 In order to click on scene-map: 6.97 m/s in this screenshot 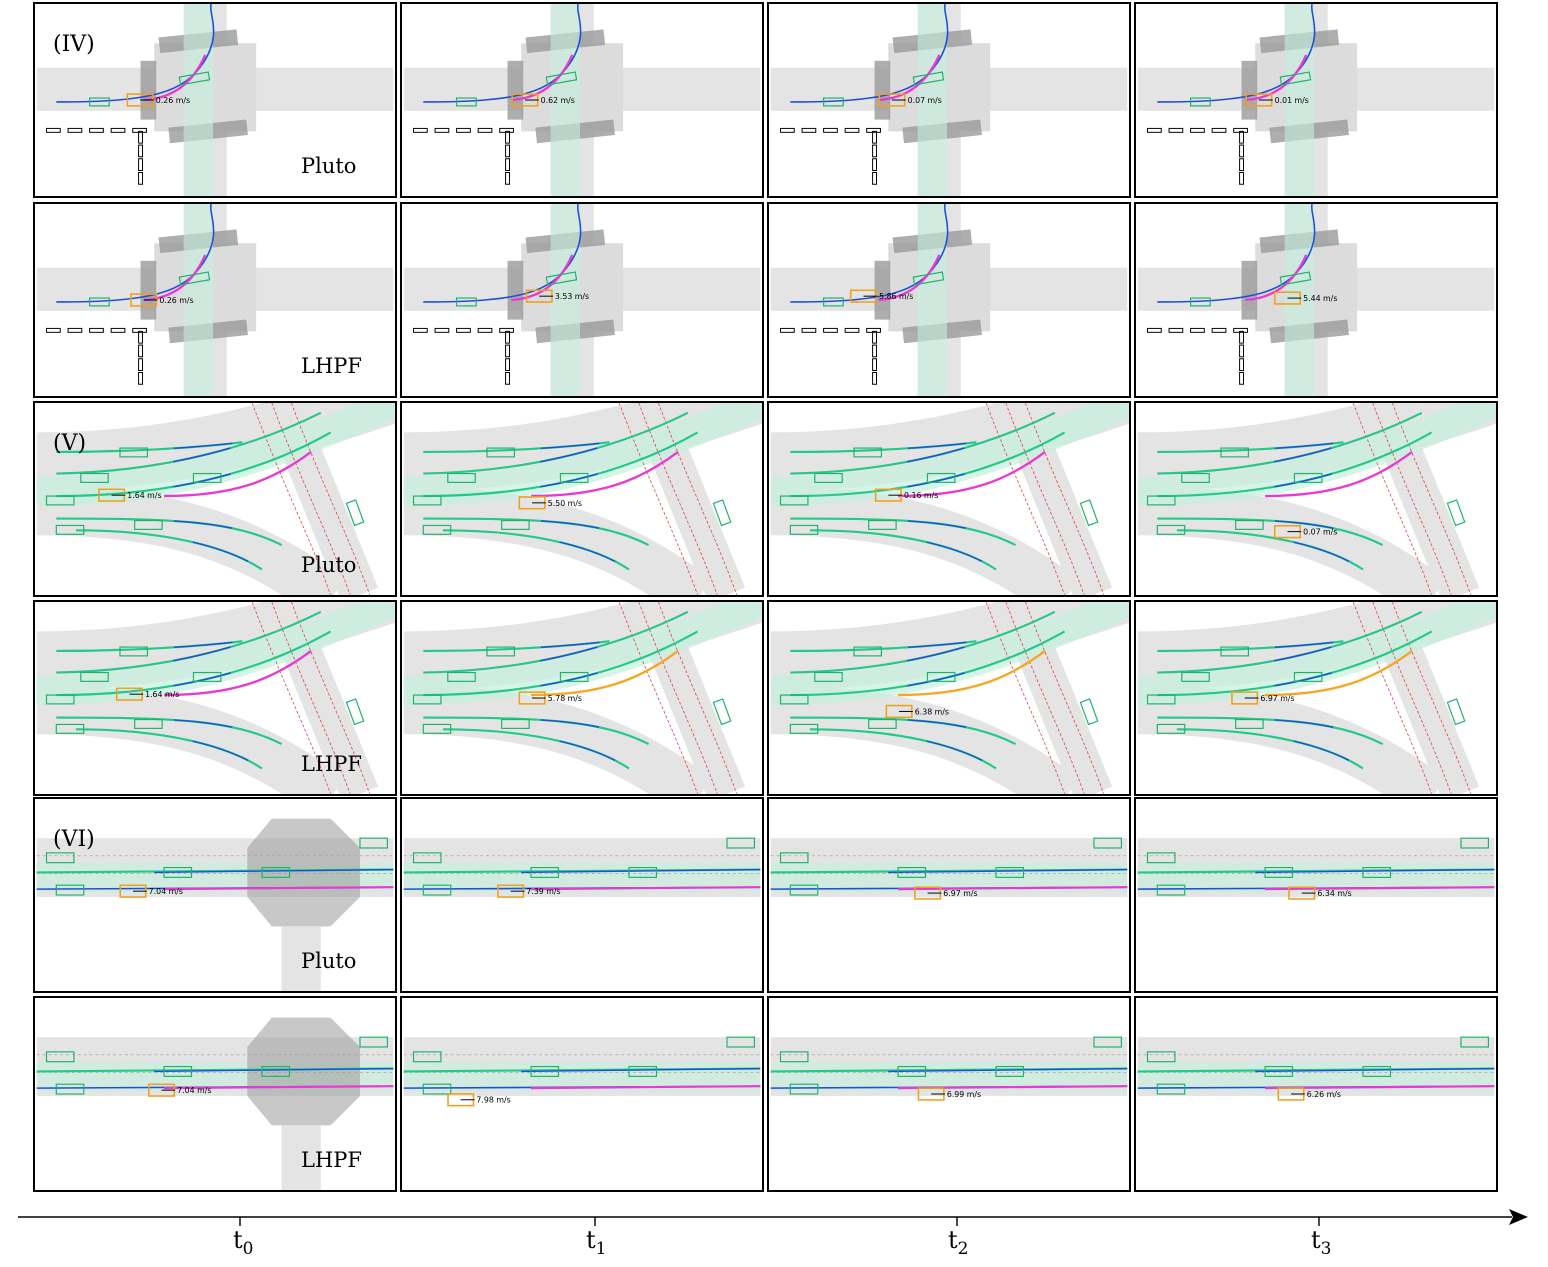, I will do `click(949, 868)`.